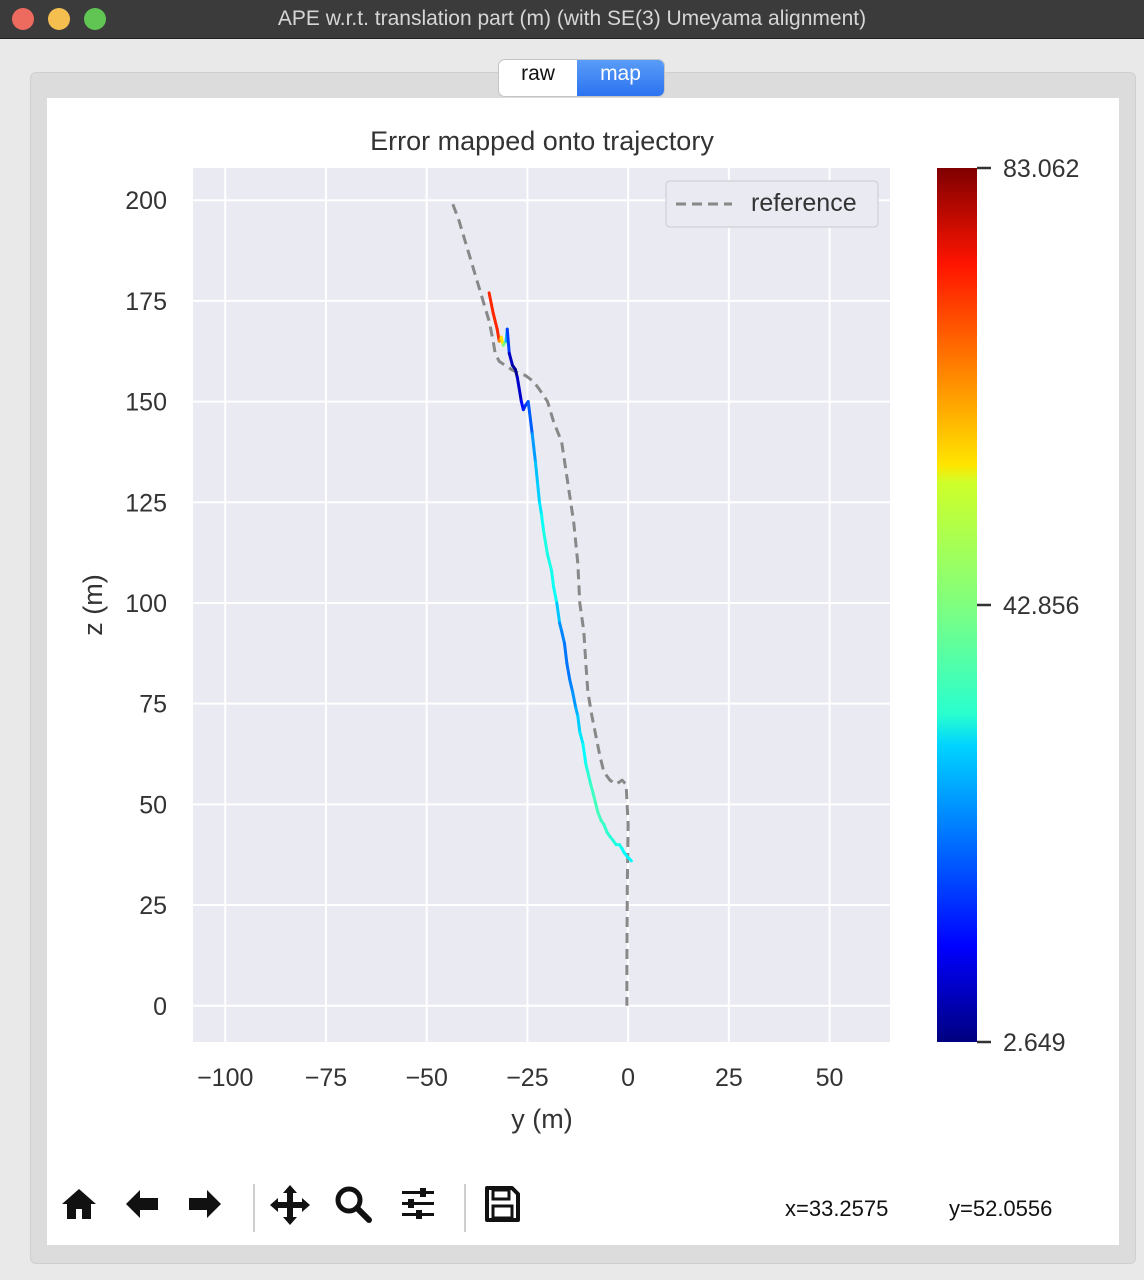 Image resolution: width=1144 pixels, height=1280 pixels. What do you see at coordinates (146, 503) in the screenshot?
I see `y-tick-label: 125` at bounding box center [146, 503].